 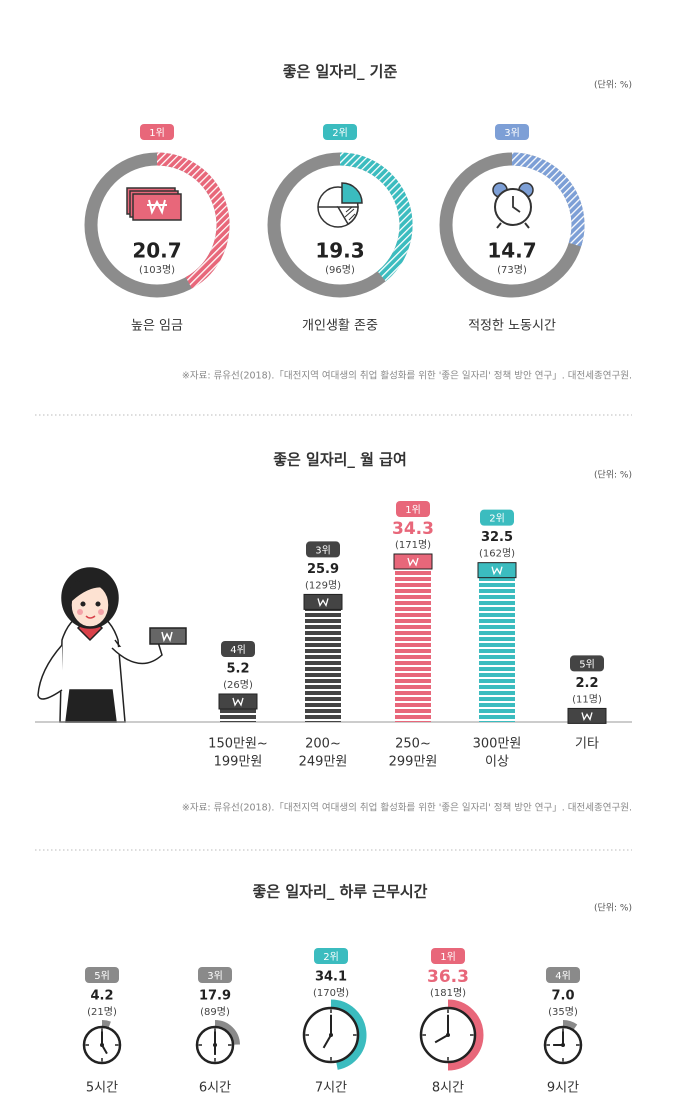 I want to click on section-title: 좋은 일자리_ 월 급여, so click(x=340, y=460).